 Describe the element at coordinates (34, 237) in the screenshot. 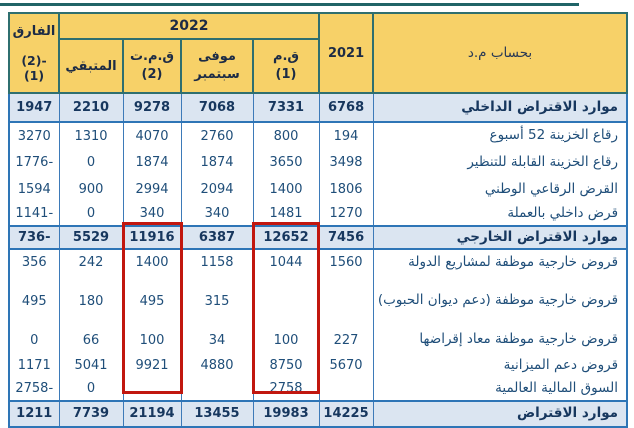

I see `cell-difference: 736-` at that location.